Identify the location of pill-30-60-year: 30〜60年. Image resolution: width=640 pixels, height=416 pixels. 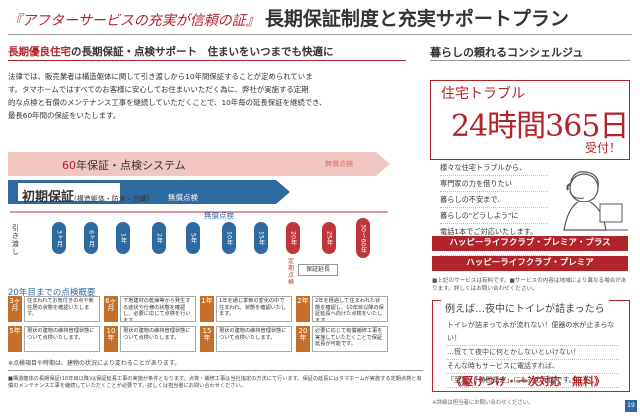
(363, 238).